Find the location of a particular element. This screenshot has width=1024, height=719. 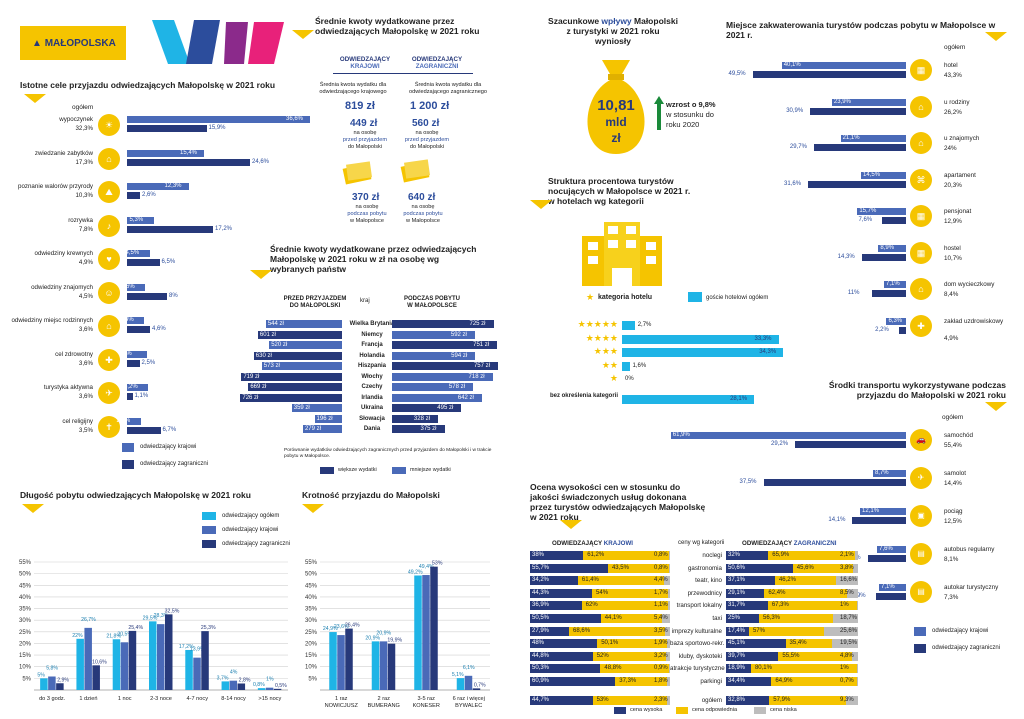

impact-growth: wzrost o 9,8% w stosunku do roku 2020 is located at coordinates (691, 114).